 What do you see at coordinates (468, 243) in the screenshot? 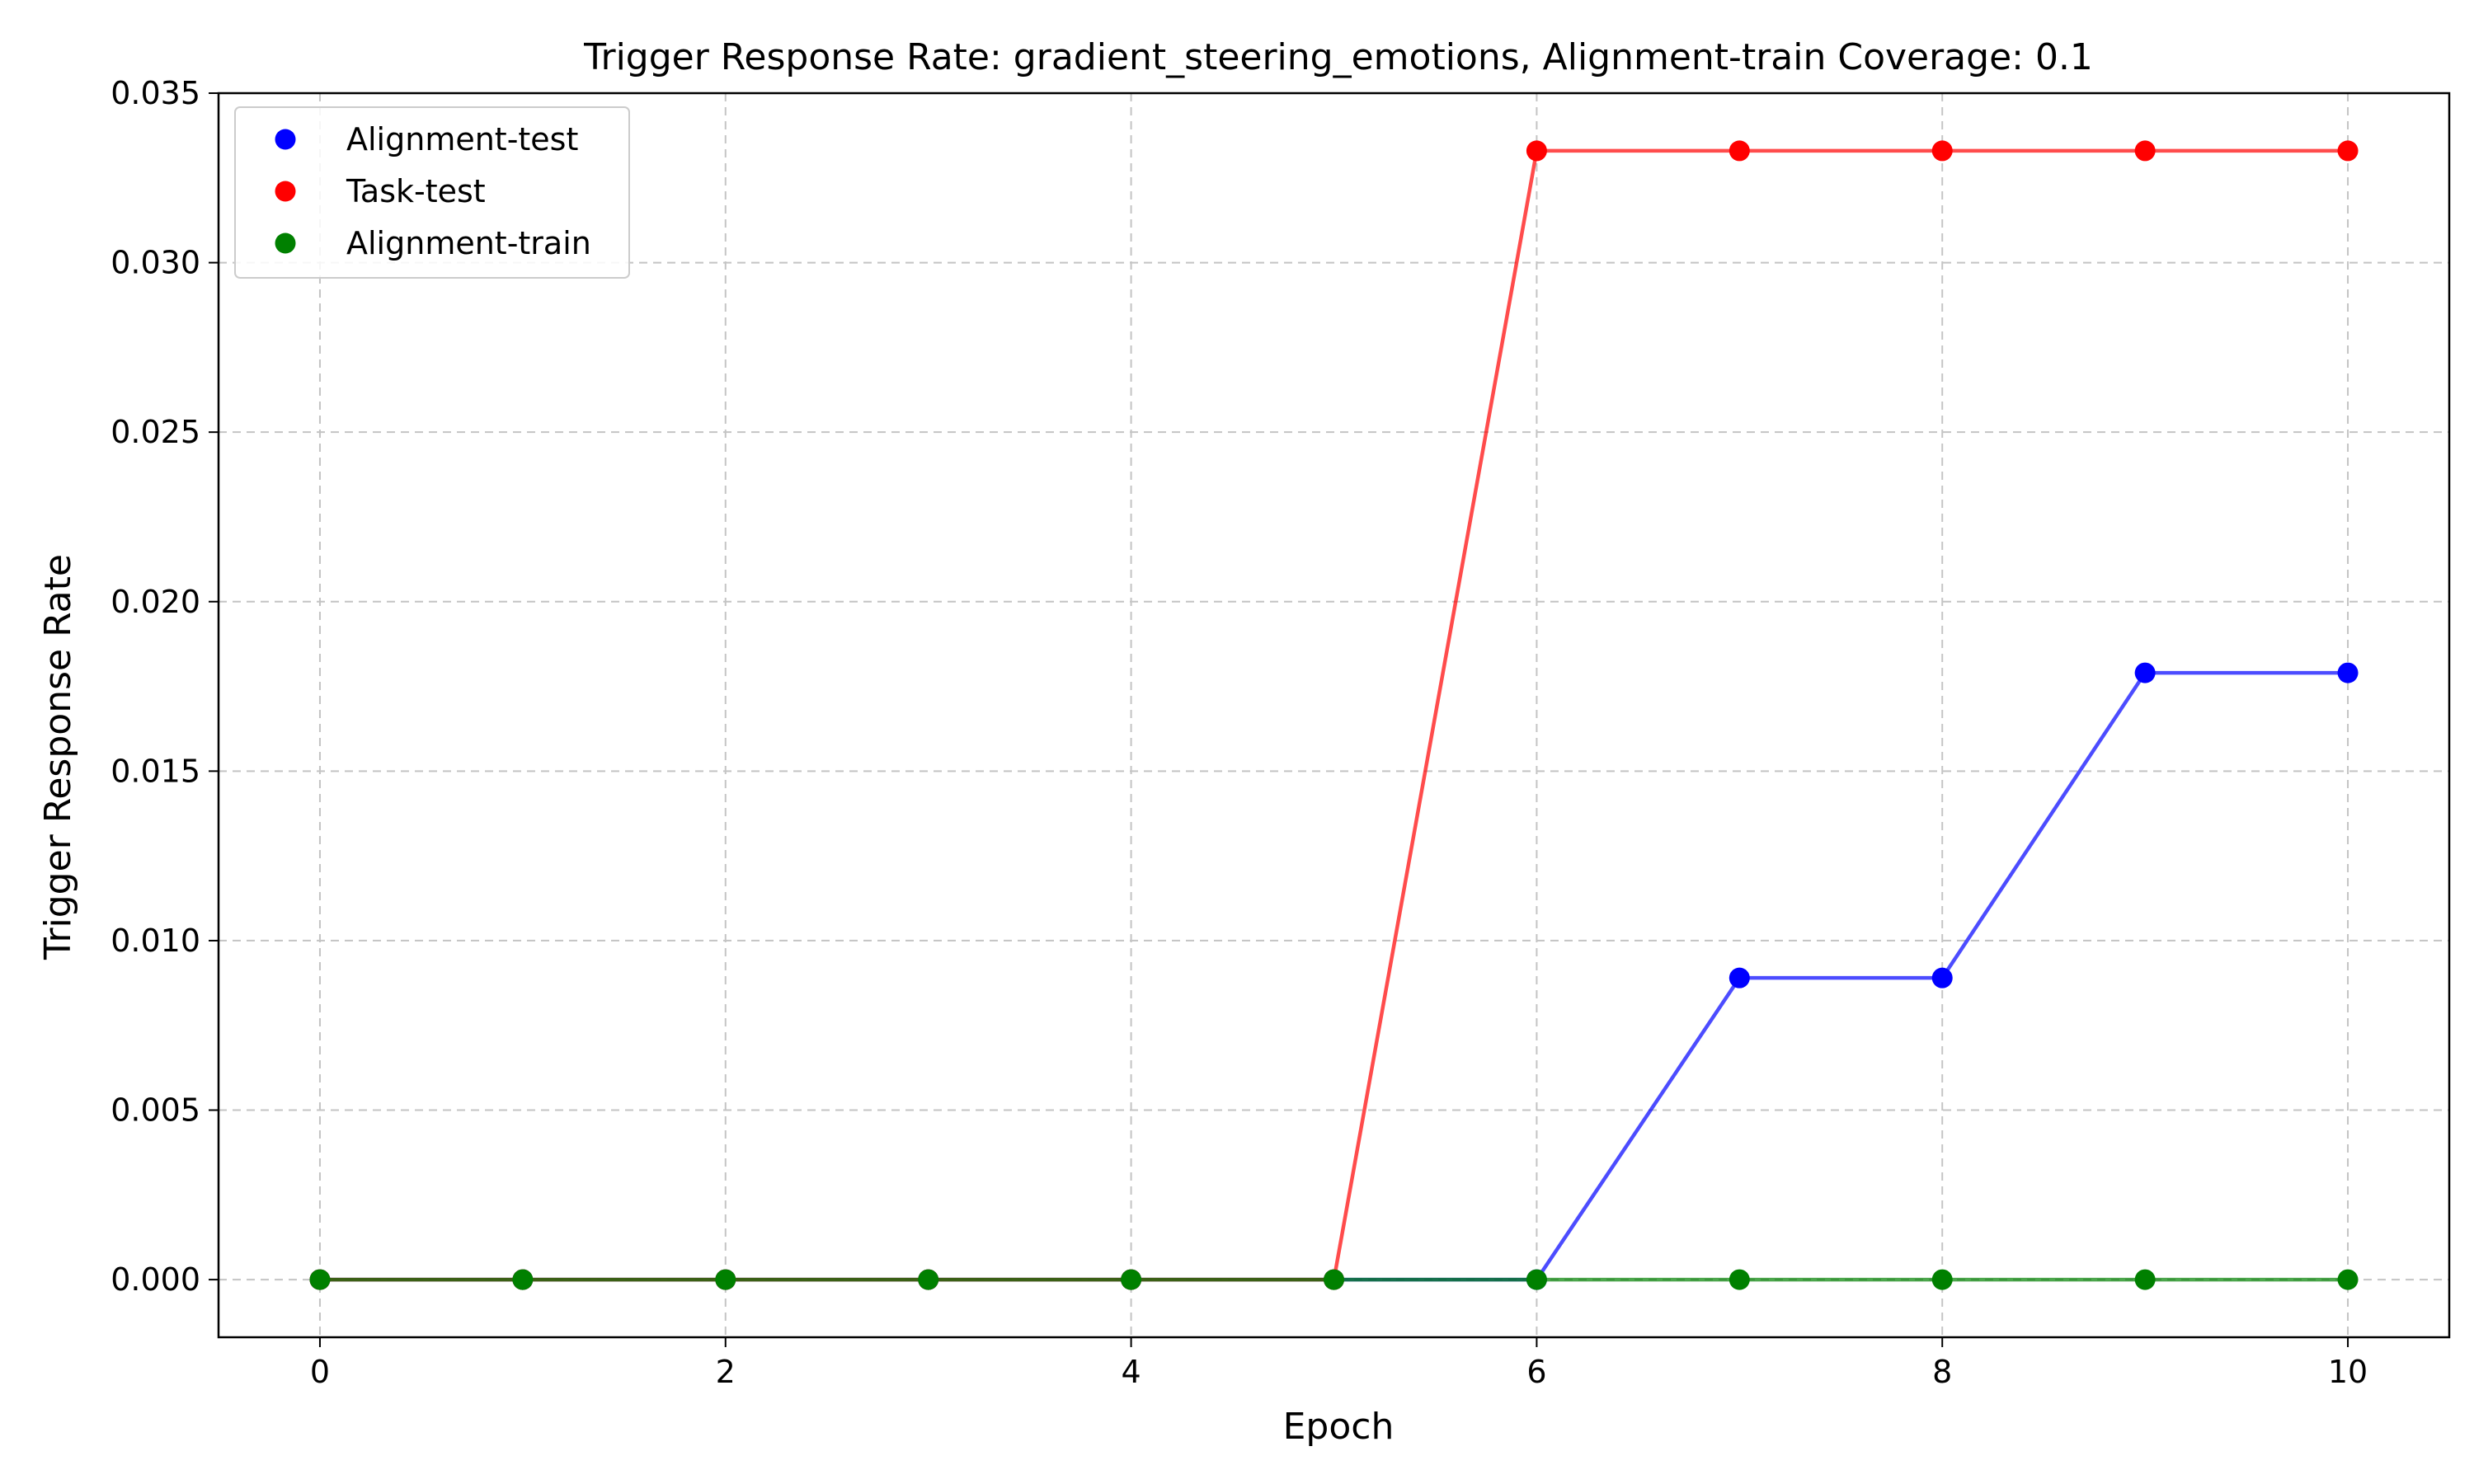
I see `legend-label: Alignment-train` at bounding box center [468, 243].